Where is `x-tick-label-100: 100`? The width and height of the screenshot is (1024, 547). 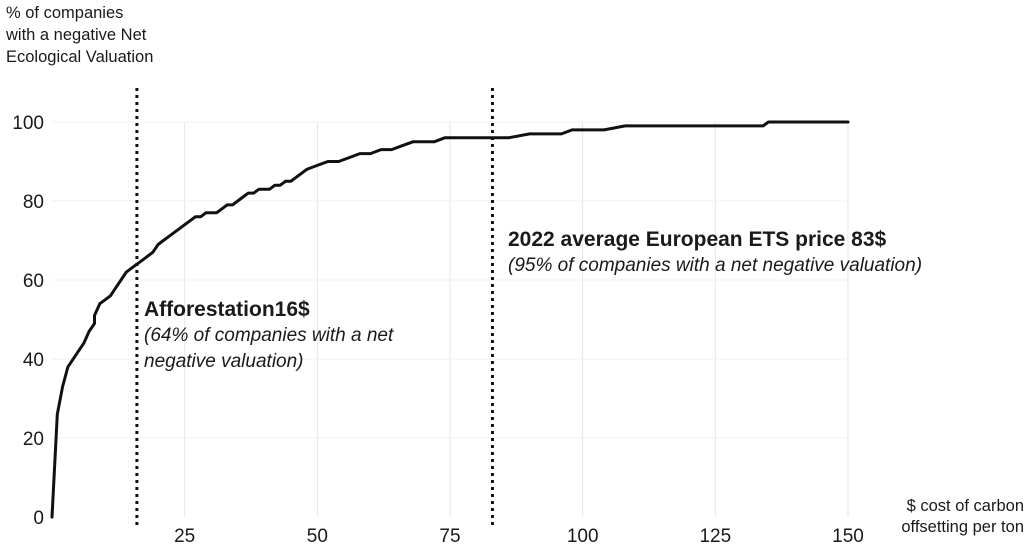
x-tick-label-100: 100 is located at coordinates (583, 536).